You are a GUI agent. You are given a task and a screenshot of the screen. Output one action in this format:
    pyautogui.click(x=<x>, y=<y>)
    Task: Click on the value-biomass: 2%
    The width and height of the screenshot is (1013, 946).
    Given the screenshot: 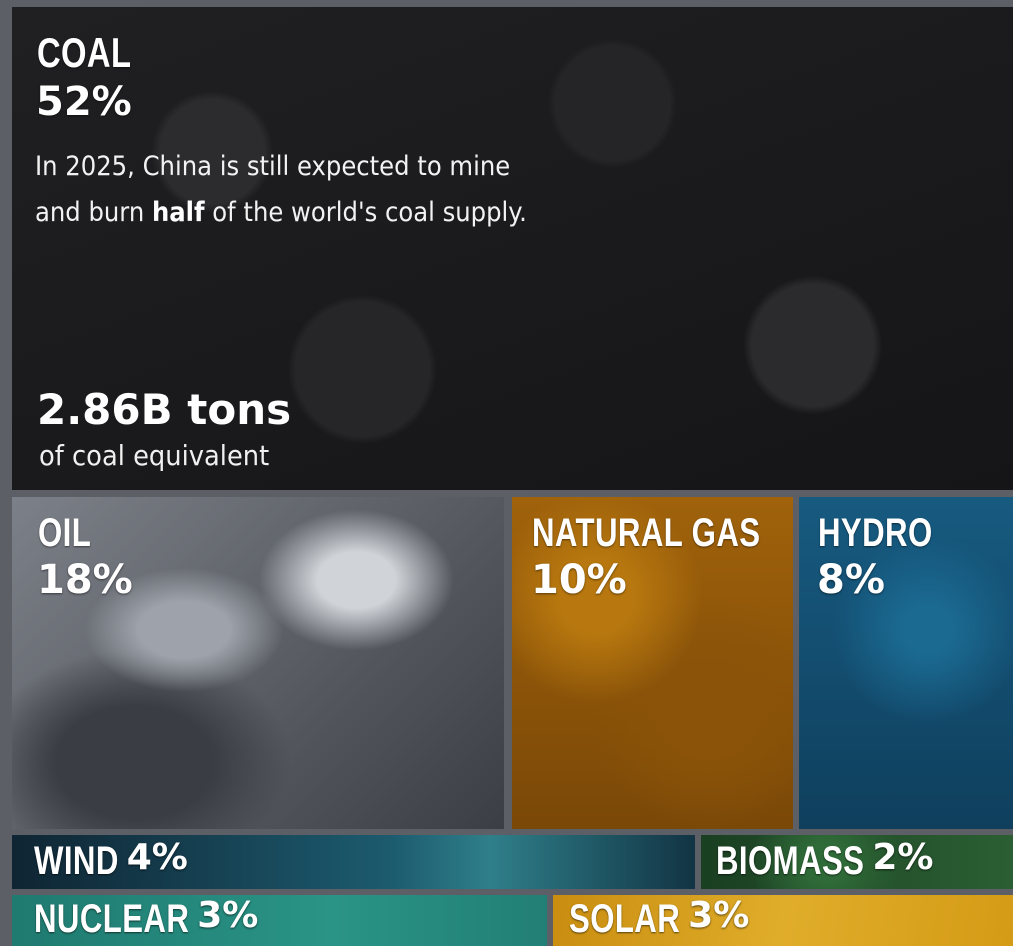 What is the action you would take?
    pyautogui.click(x=903, y=857)
    